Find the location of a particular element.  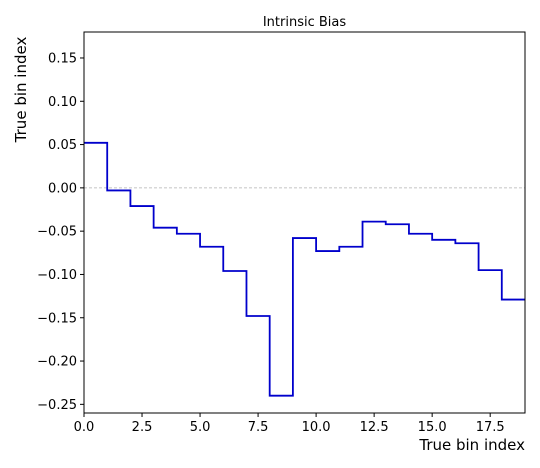

y-tick-label: −0.15 is located at coordinates (57, 318).